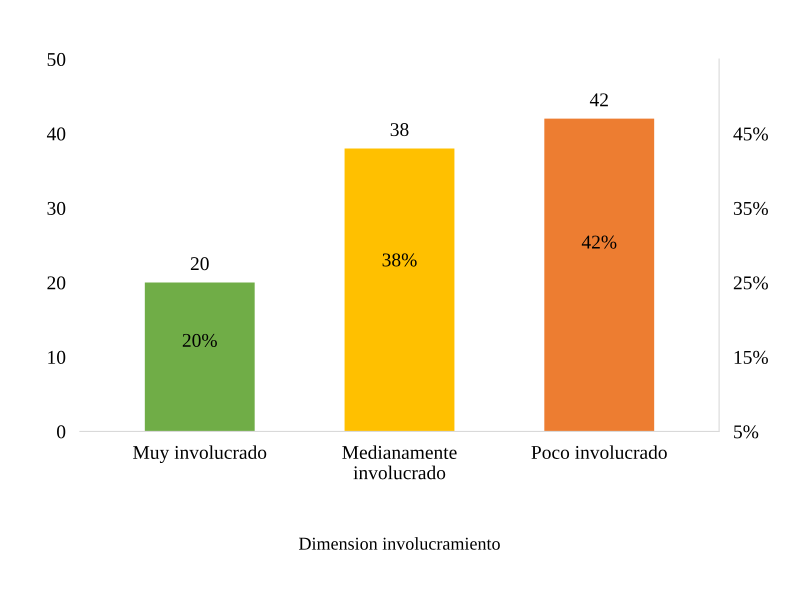 The image size is (799, 591). Describe the element at coordinates (750, 134) in the screenshot. I see `y2-tick-label: 45%` at that location.